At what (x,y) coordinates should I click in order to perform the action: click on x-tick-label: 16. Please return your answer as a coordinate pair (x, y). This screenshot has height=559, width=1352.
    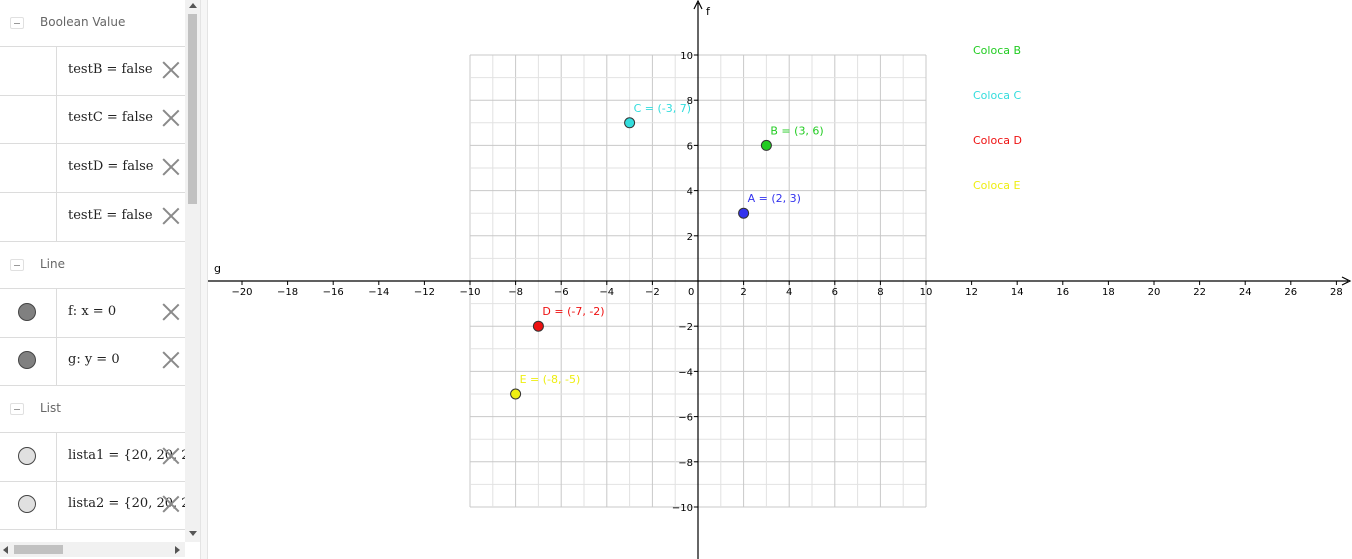
    Looking at the image, I should click on (1062, 292).